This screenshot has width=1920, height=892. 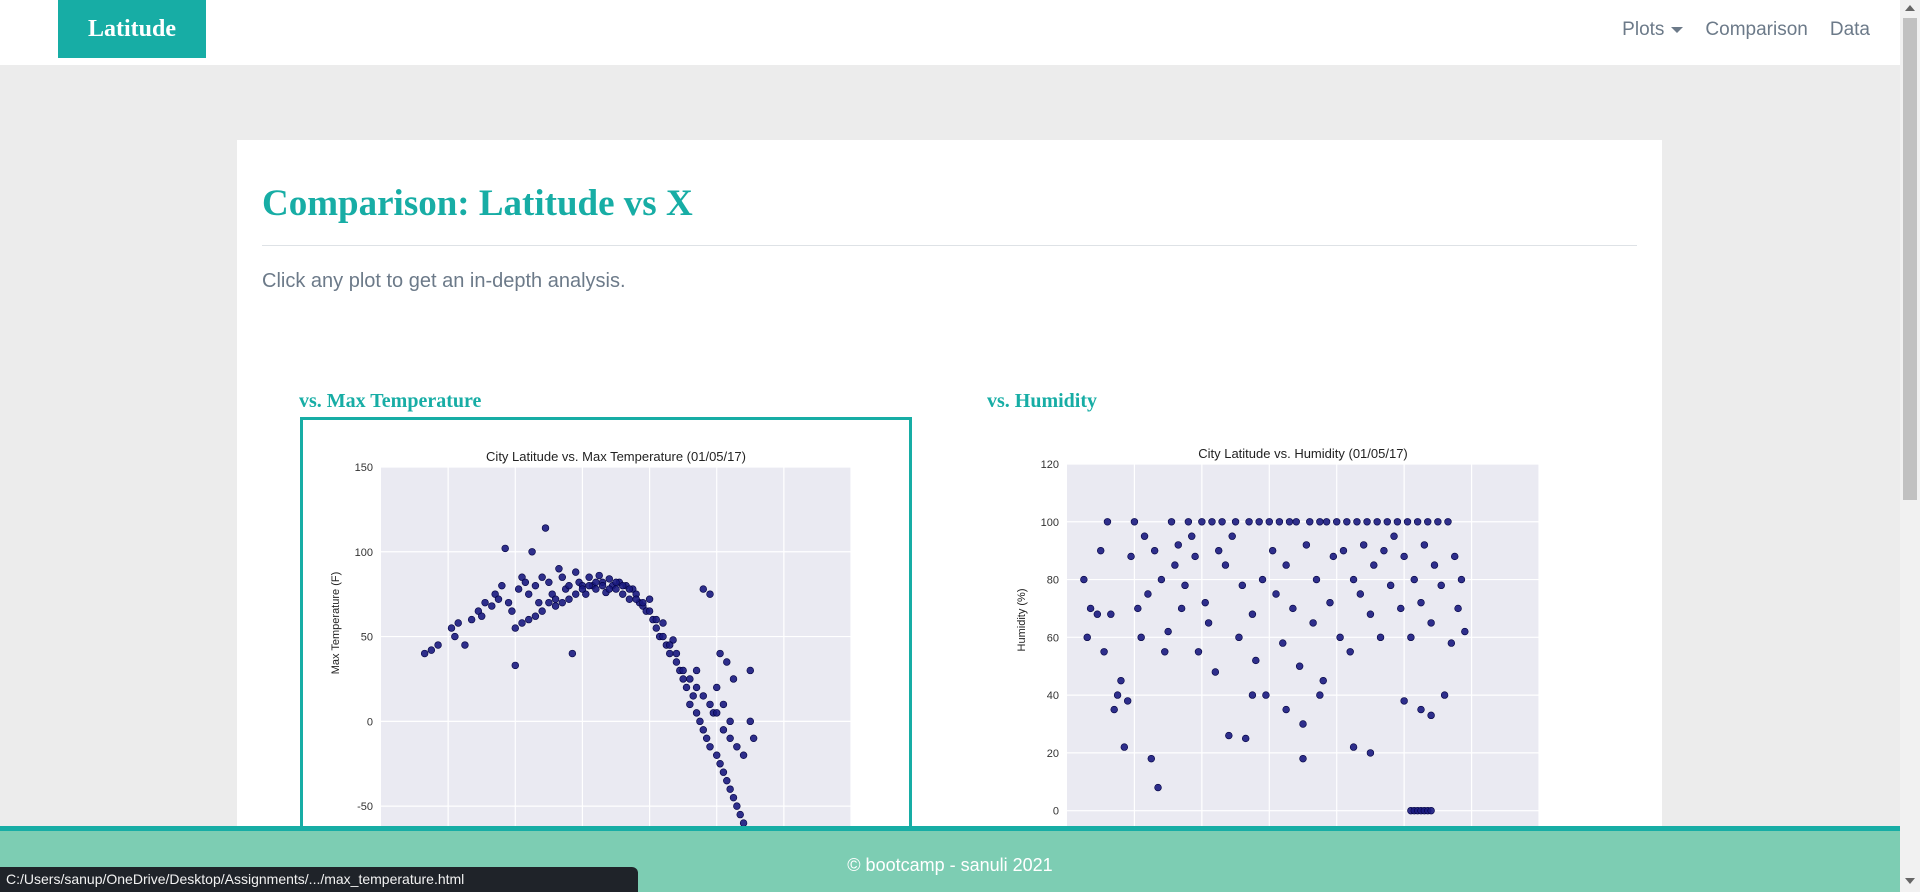 I want to click on y-tick-label: 80, so click(x=1053, y=581).